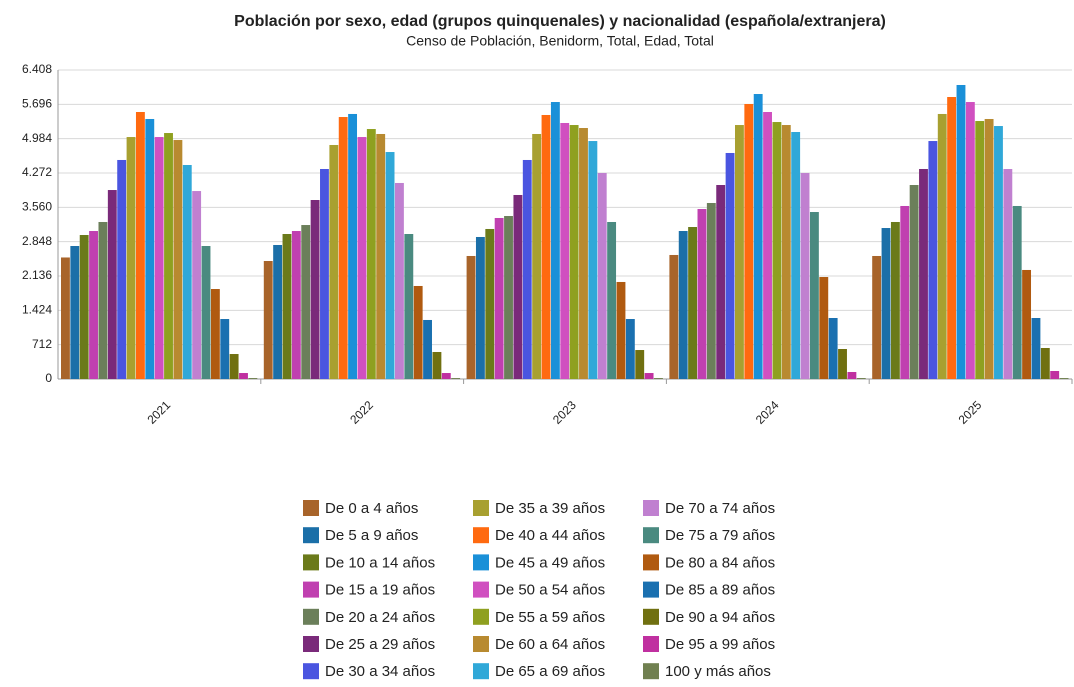  Describe the element at coordinates (767, 412) in the screenshot. I see `x-tick-label: 2024` at that location.